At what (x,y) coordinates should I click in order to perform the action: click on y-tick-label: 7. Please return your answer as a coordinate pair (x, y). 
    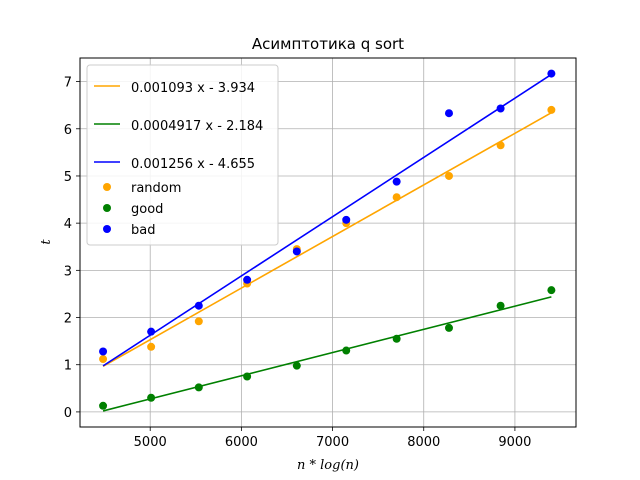
    Looking at the image, I should click on (68, 83).